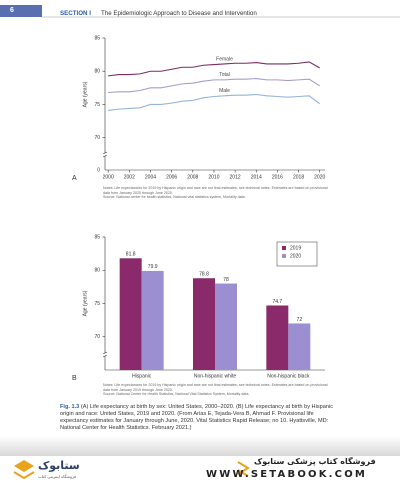 The width and height of the screenshot is (400, 483). I want to click on footer-band, so click(200, 446).